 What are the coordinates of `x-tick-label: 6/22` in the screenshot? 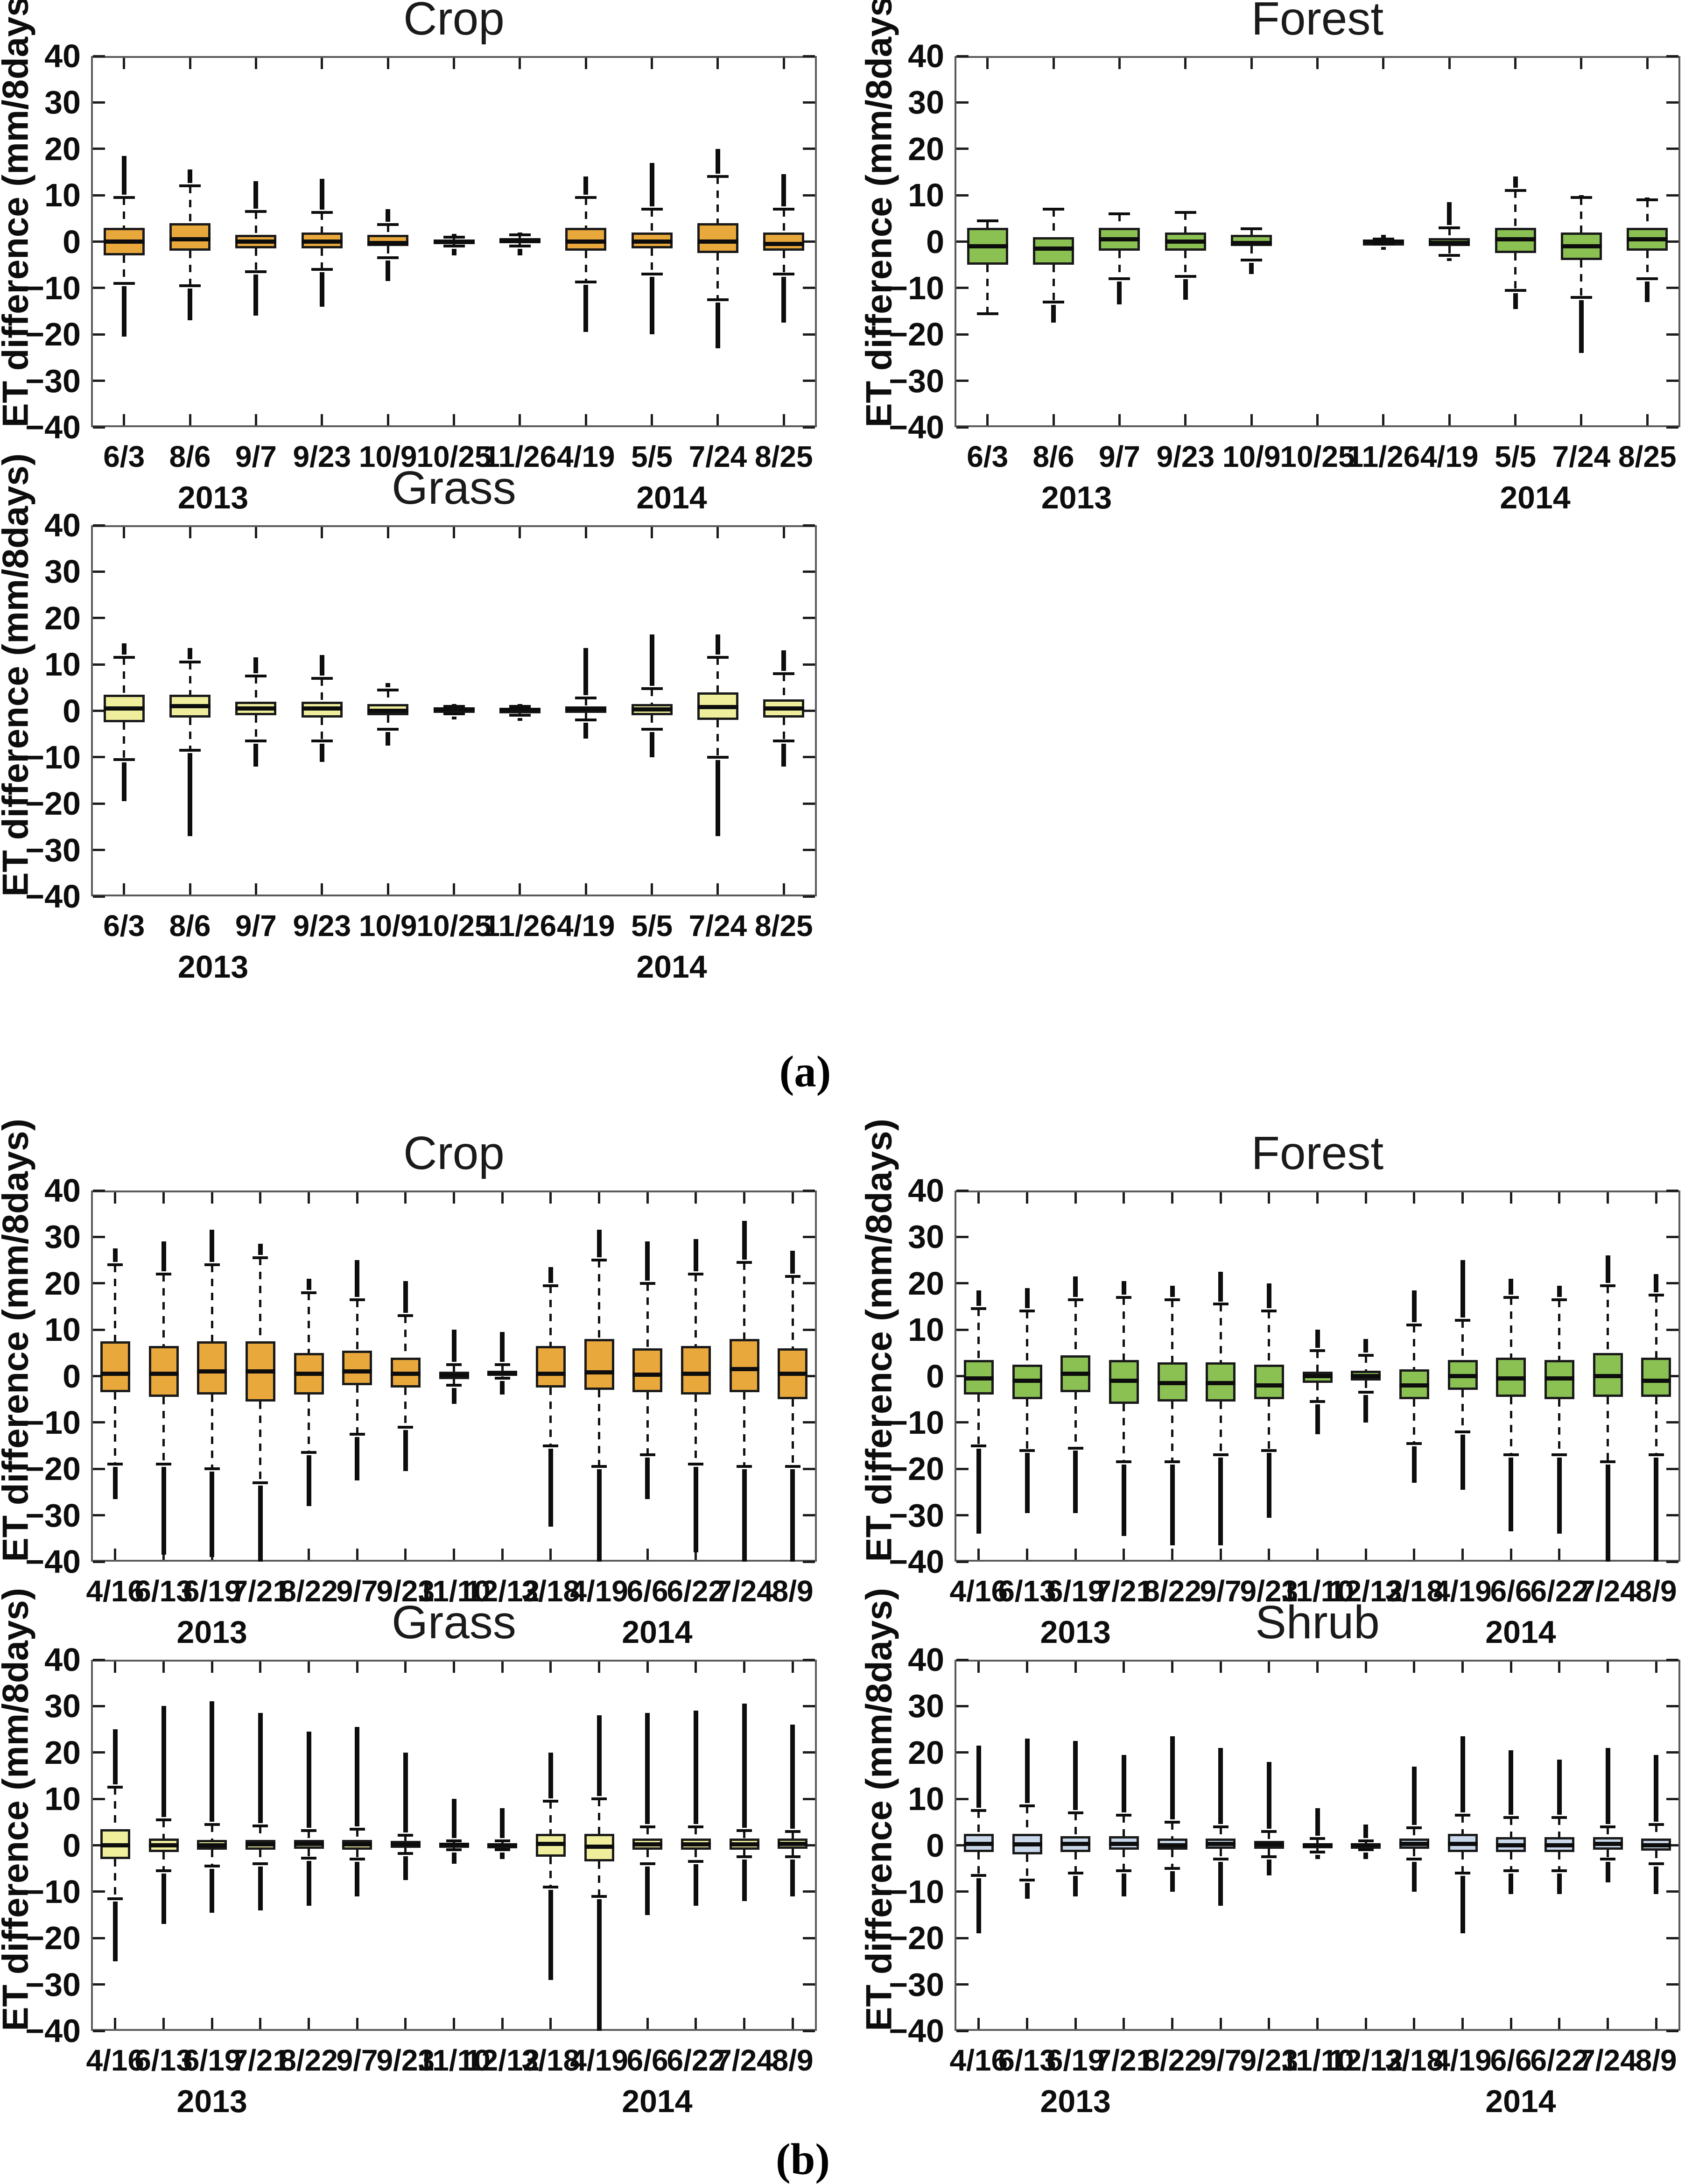 It's located at (1559, 1591).